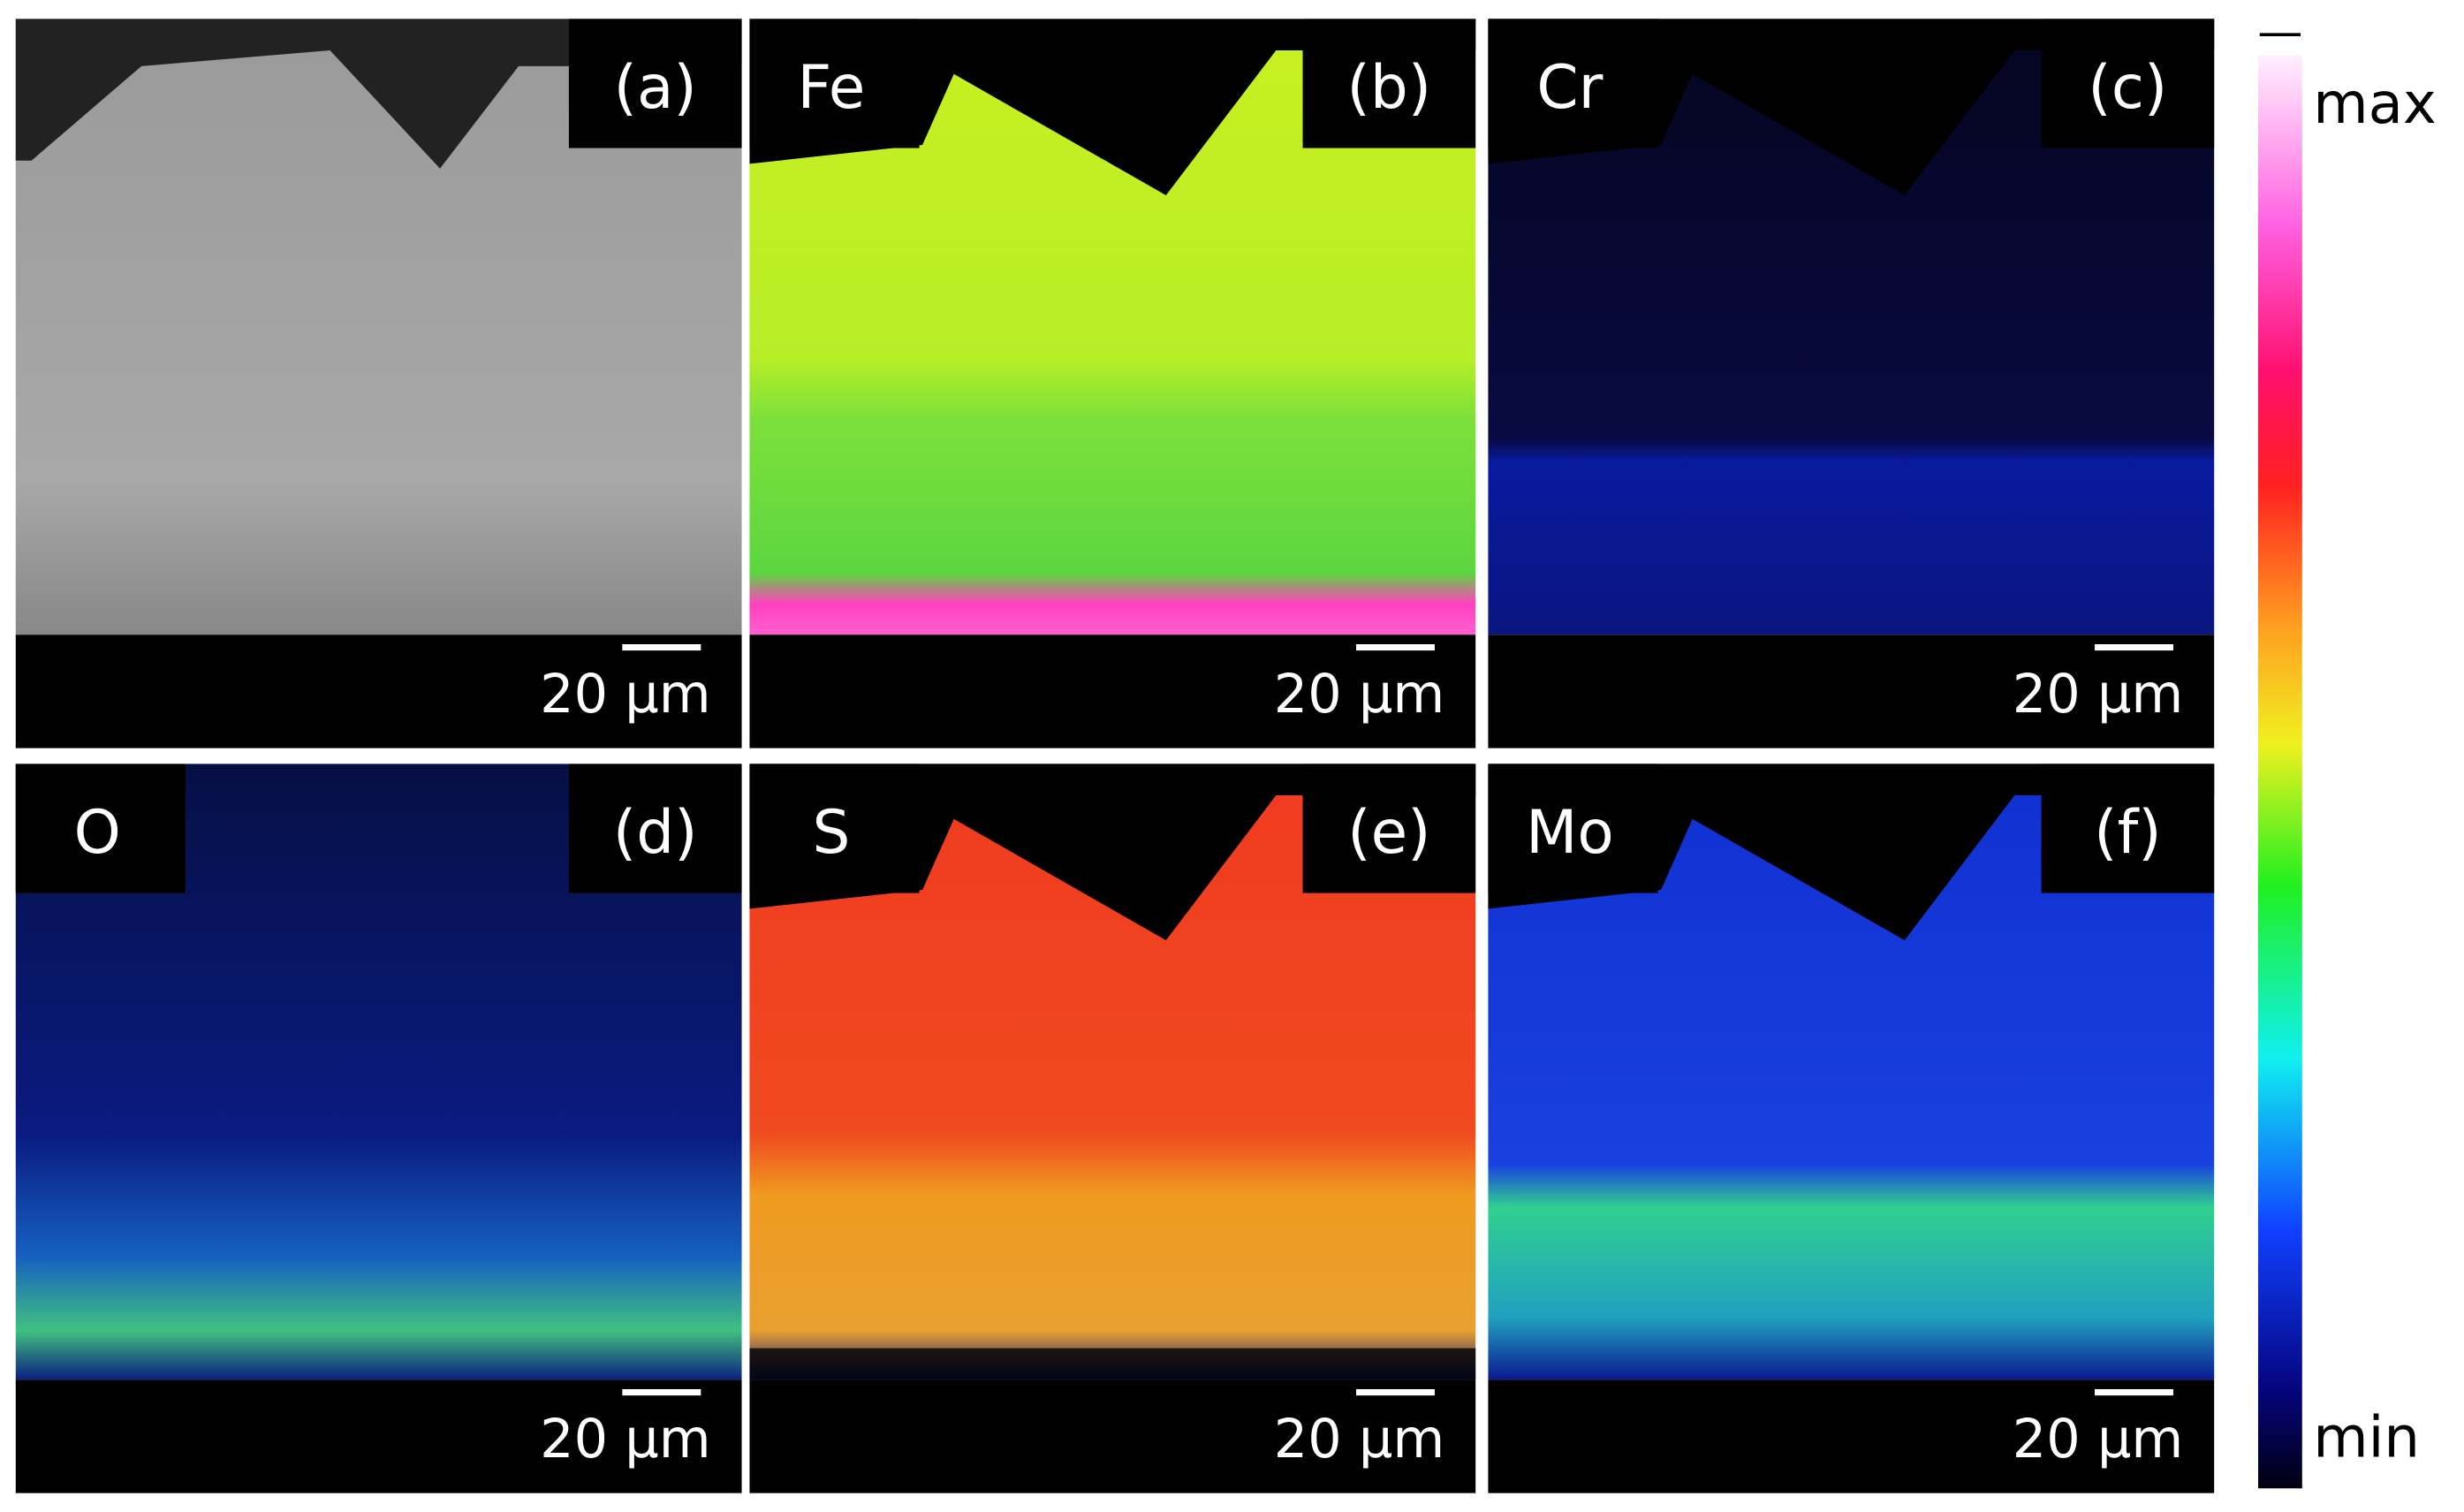 This screenshot has height=1512, width=2464. I want to click on element-label: S, so click(831, 832).